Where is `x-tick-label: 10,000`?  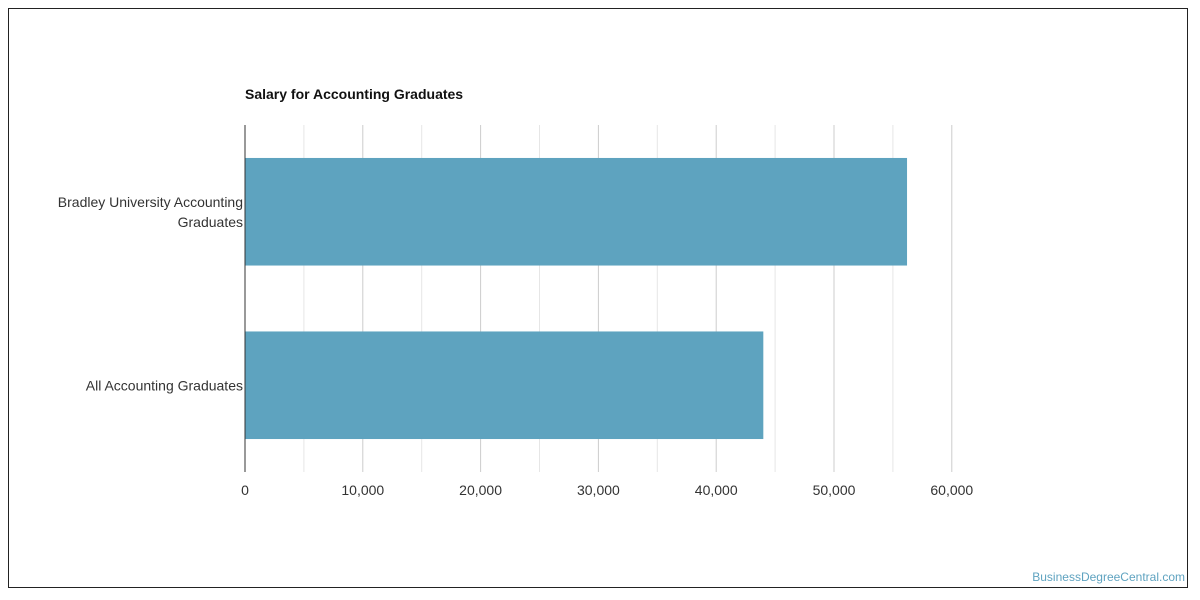
x-tick-label: 10,000 is located at coordinates (362, 490).